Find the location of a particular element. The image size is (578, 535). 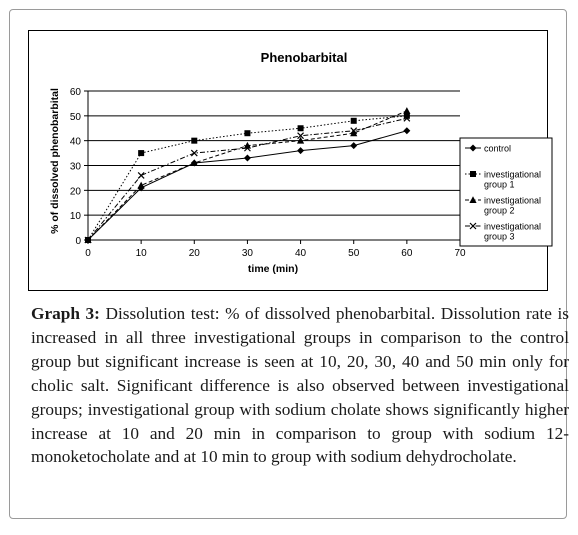

series-lines is located at coordinates (247, 175).